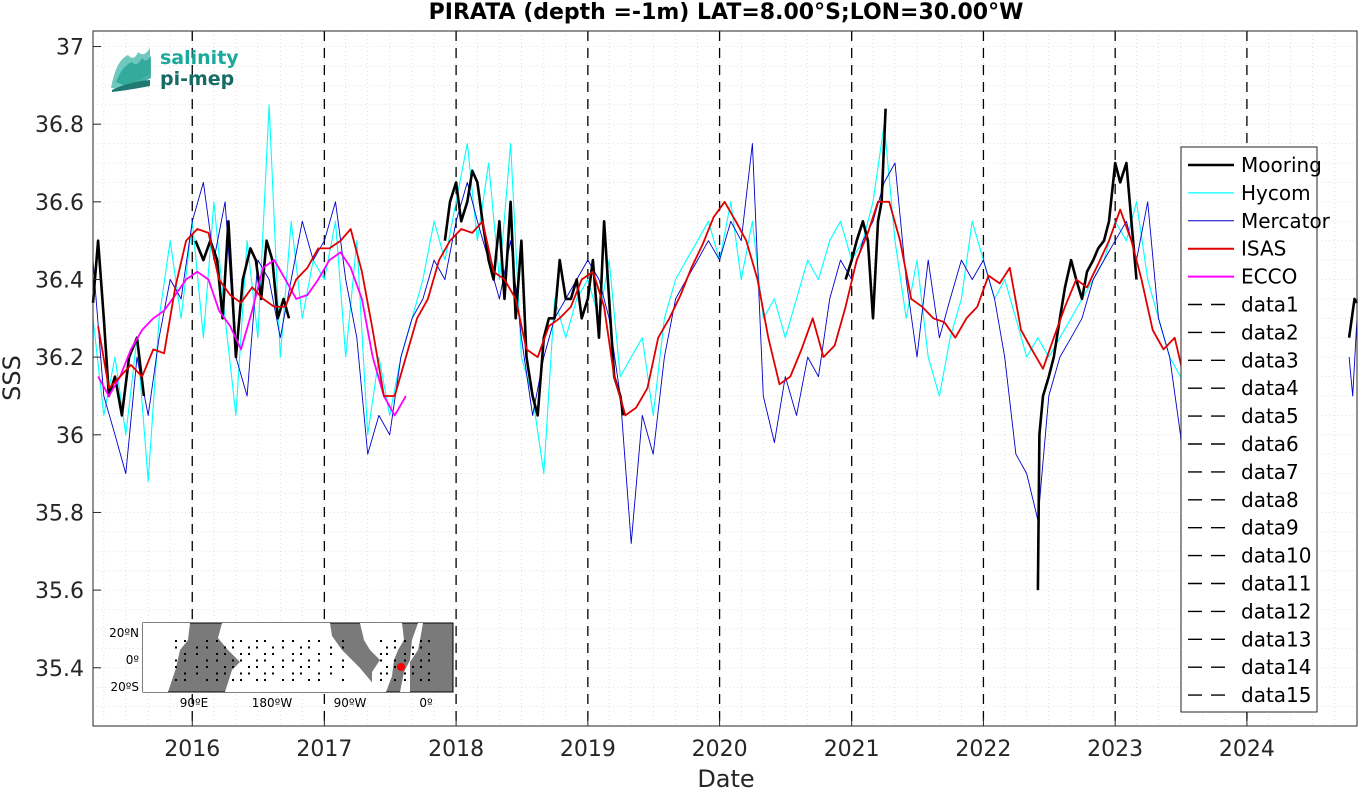 This screenshot has height=790, width=1359. Describe the element at coordinates (1263, 249) in the screenshot. I see `legend-label: ISAS` at that location.